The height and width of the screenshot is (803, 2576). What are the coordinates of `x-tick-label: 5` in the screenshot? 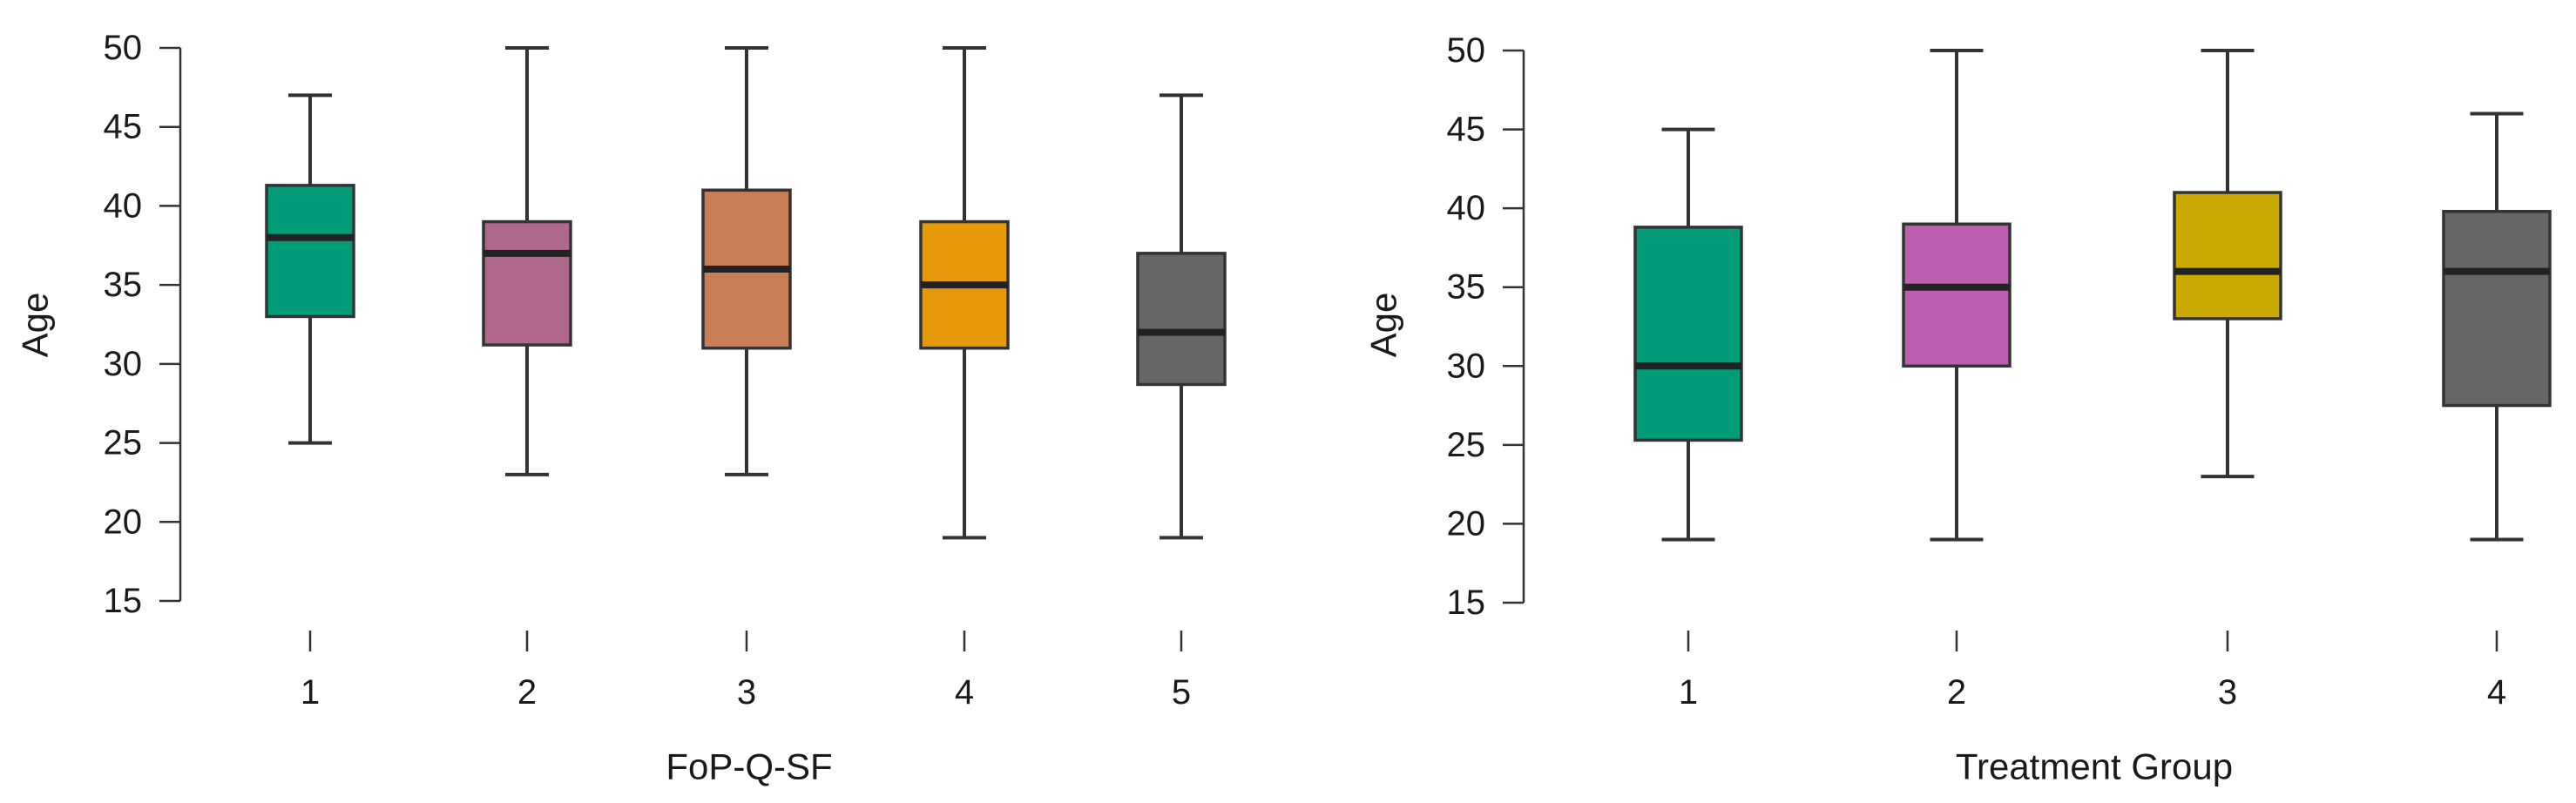 It's located at (1181, 692).